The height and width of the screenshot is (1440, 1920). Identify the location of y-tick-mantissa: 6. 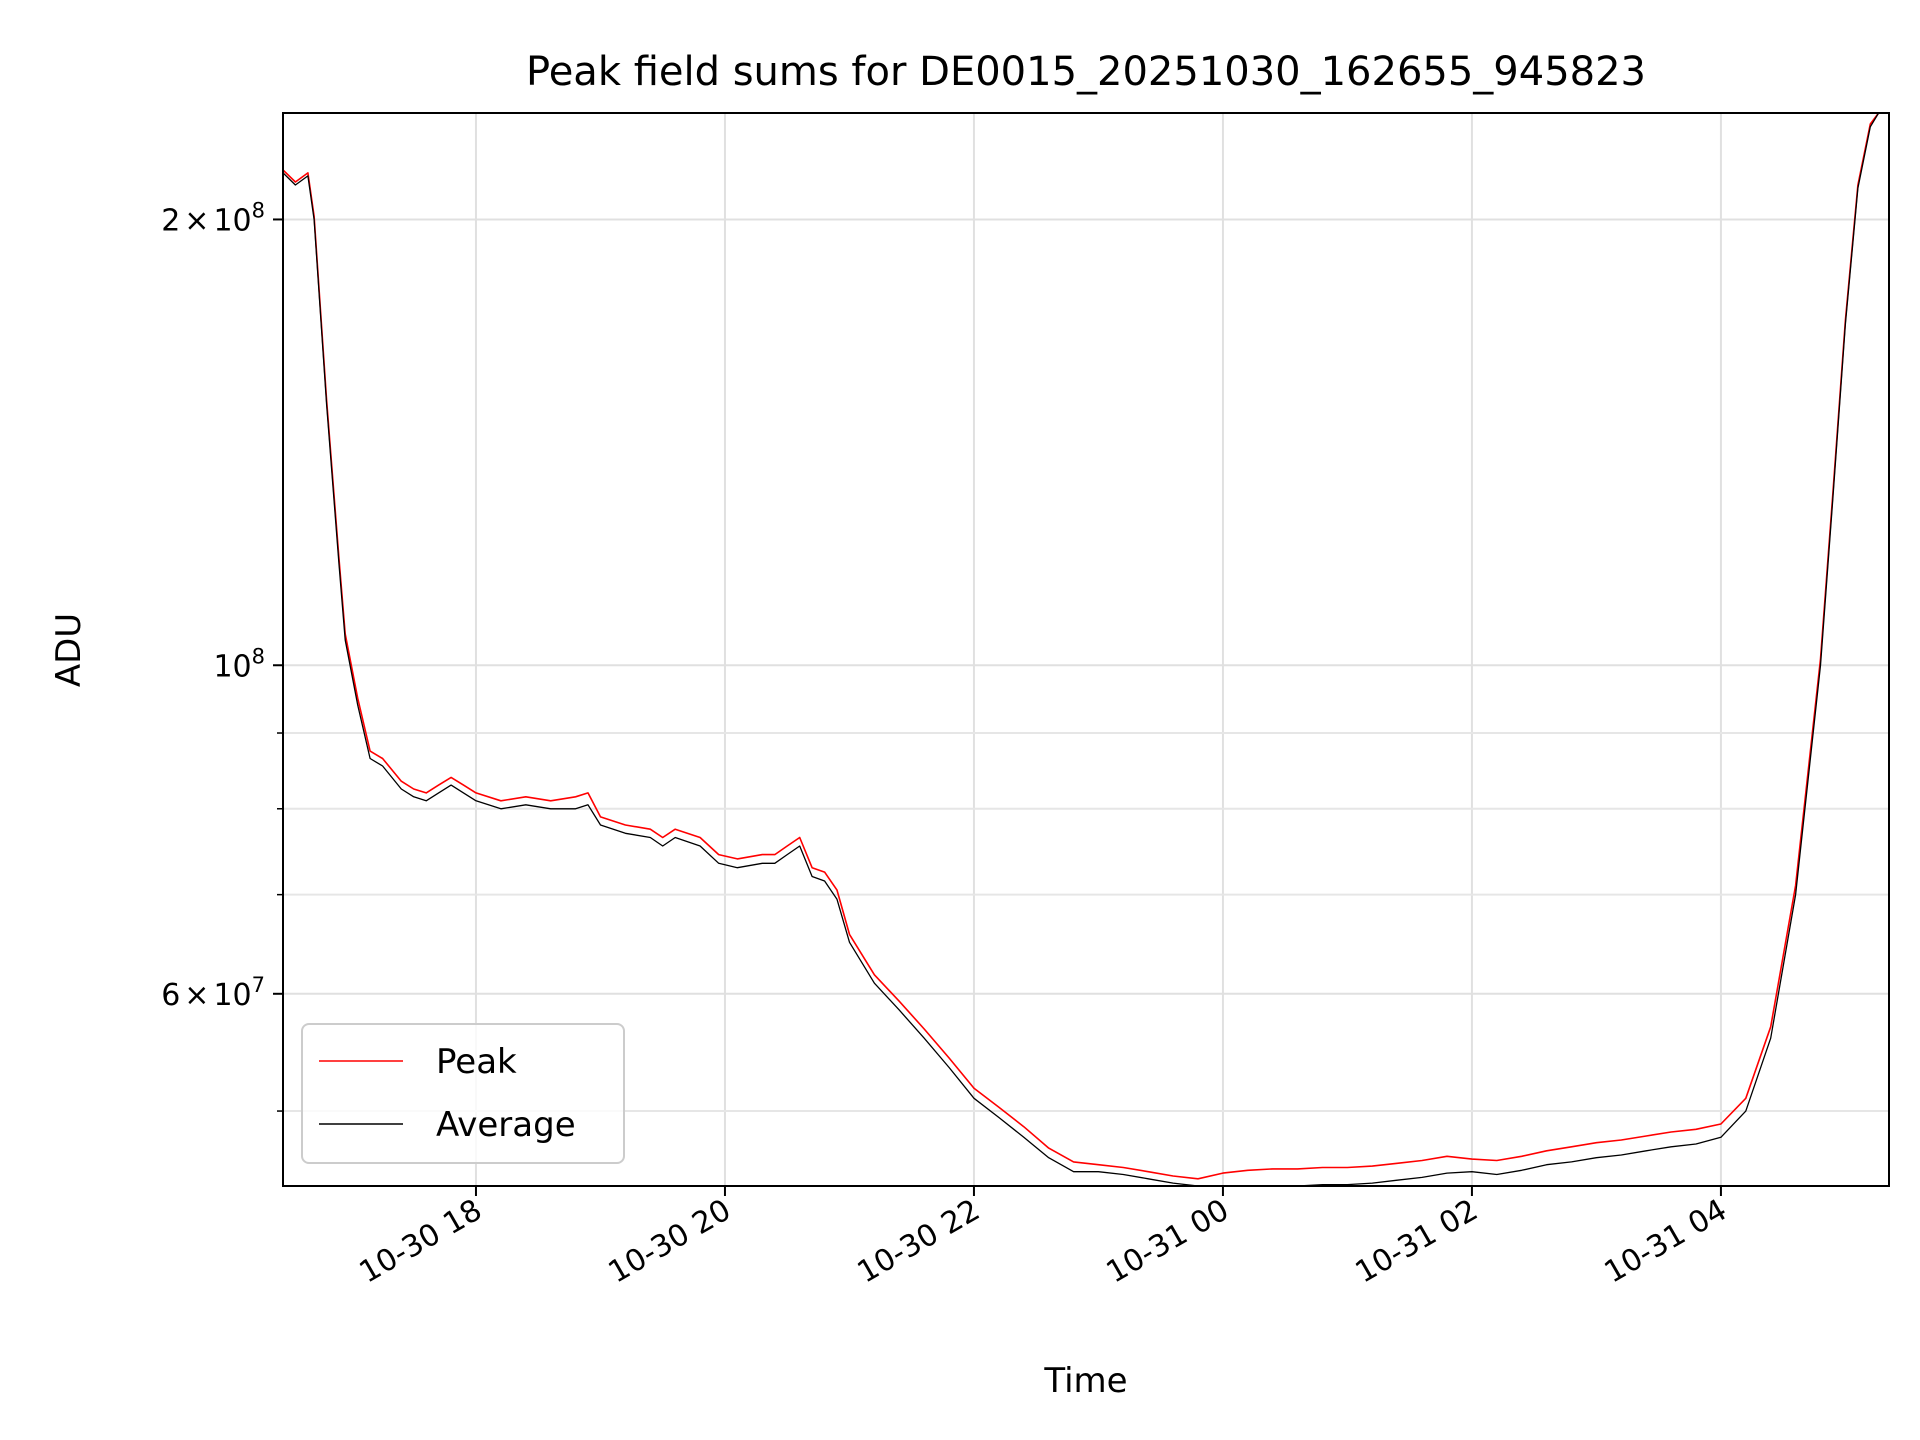
(170, 995).